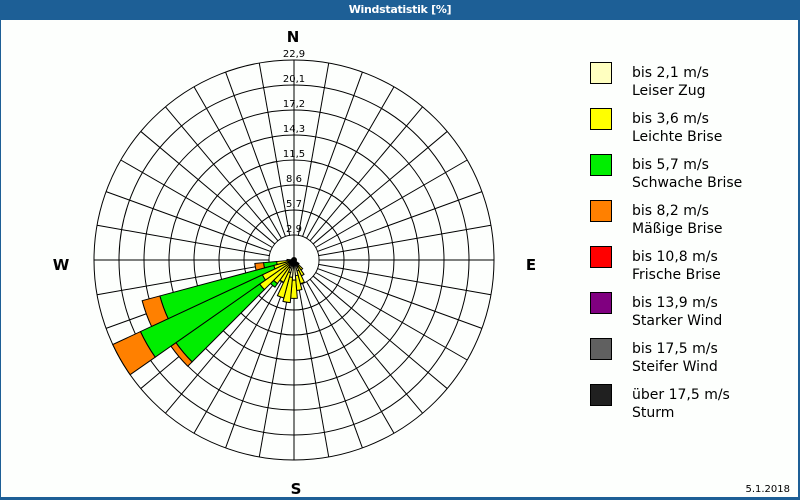 The width and height of the screenshot is (800, 500). I want to click on compass-east: E, so click(531, 265).